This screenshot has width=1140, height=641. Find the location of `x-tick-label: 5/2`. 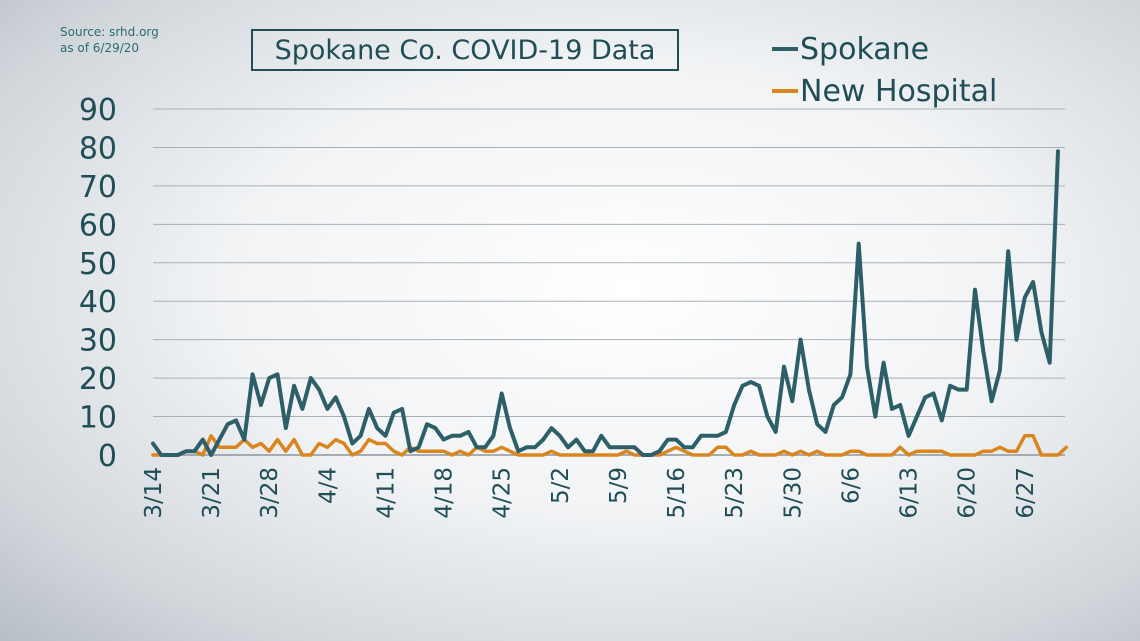

x-tick-label: 5/2 is located at coordinates (561, 485).